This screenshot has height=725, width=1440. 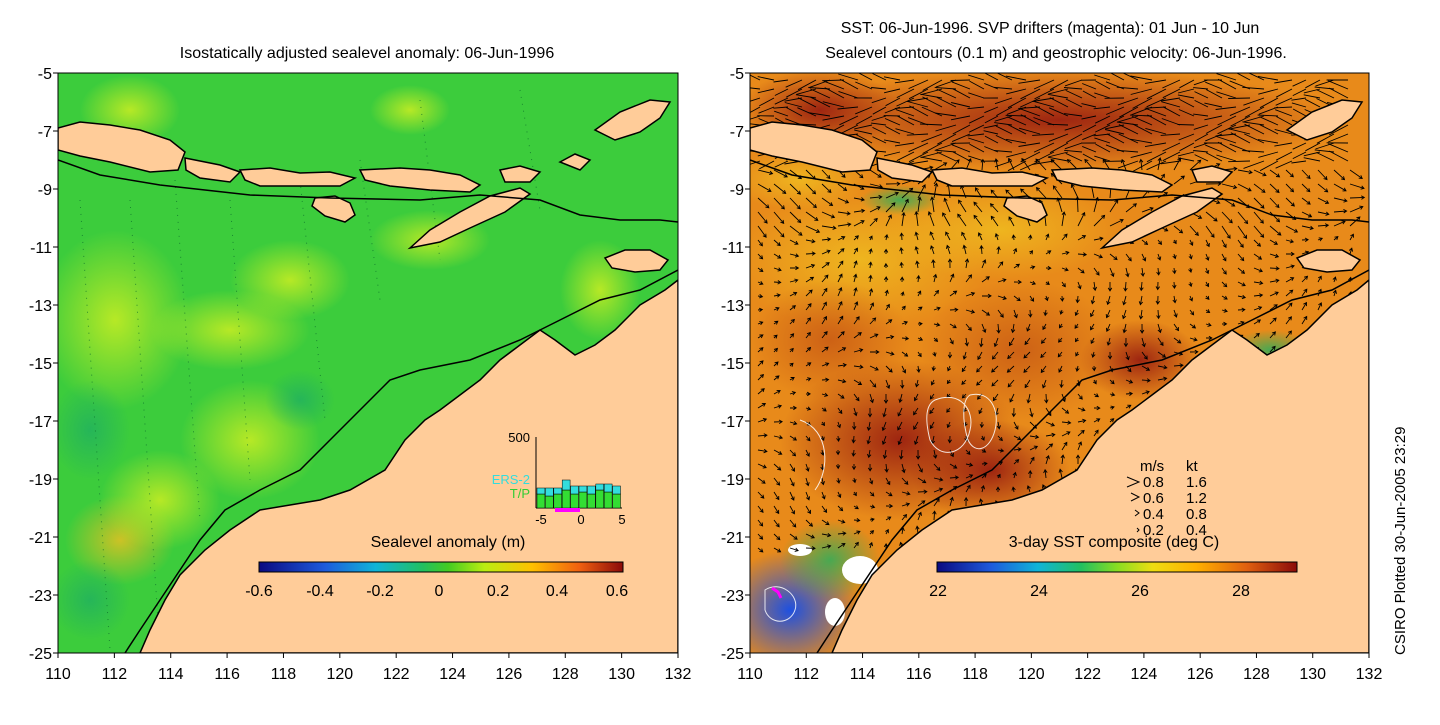 I want to click on velocity-legend-kt: 1.6, so click(x=1196, y=482).